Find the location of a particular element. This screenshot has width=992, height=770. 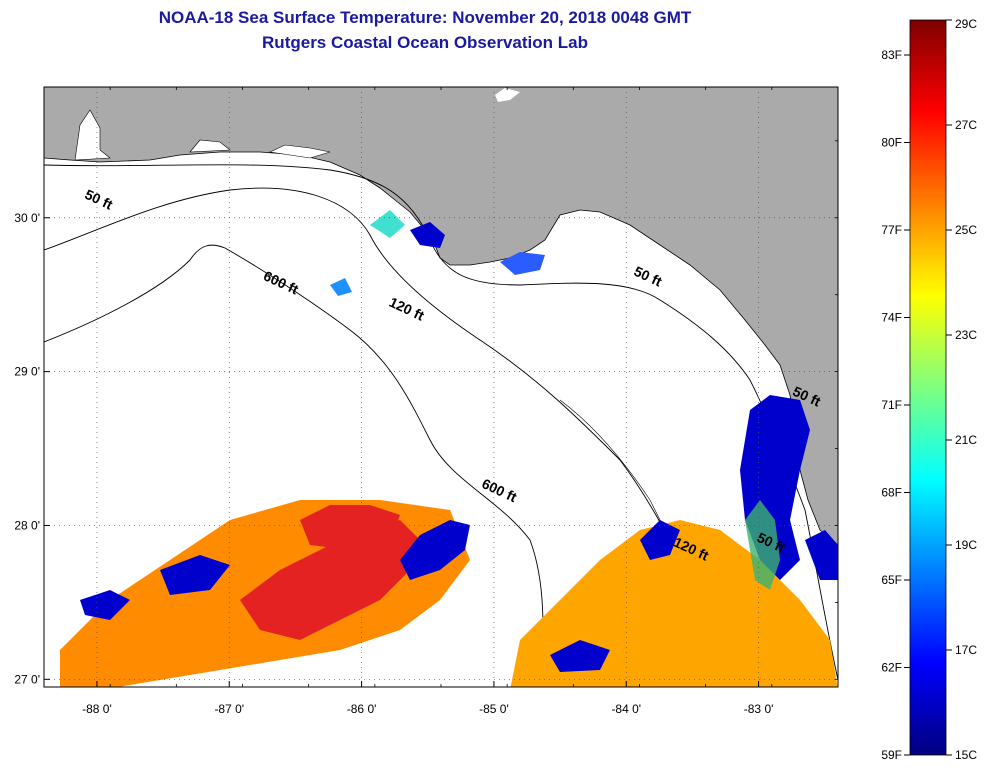

lon-tick-label: -83 0' is located at coordinates (759, 709).